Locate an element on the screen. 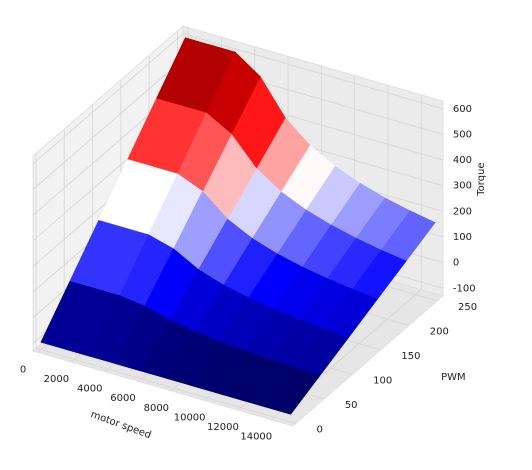  z-tick-label: -100 is located at coordinates (464, 288).